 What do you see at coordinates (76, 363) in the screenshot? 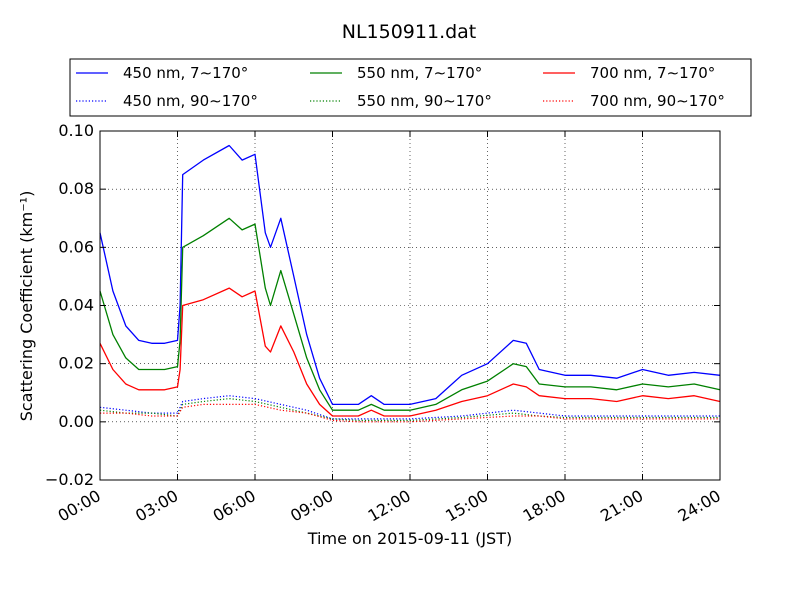
I see `y-tick-label: 0.02` at bounding box center [76, 363].